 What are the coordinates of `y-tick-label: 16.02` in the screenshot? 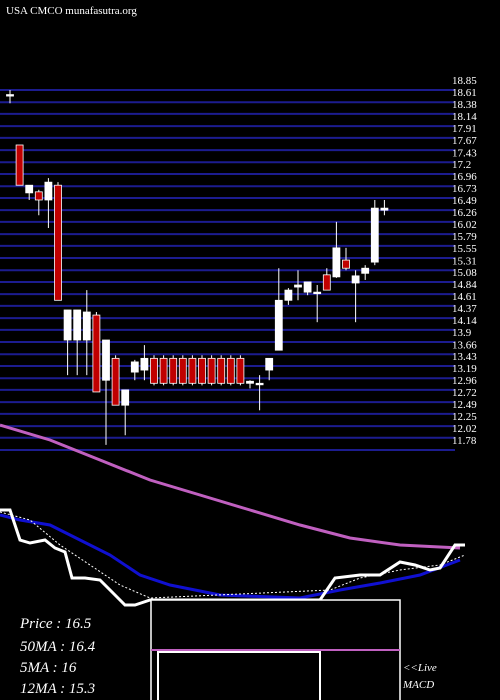 It's located at (464, 225).